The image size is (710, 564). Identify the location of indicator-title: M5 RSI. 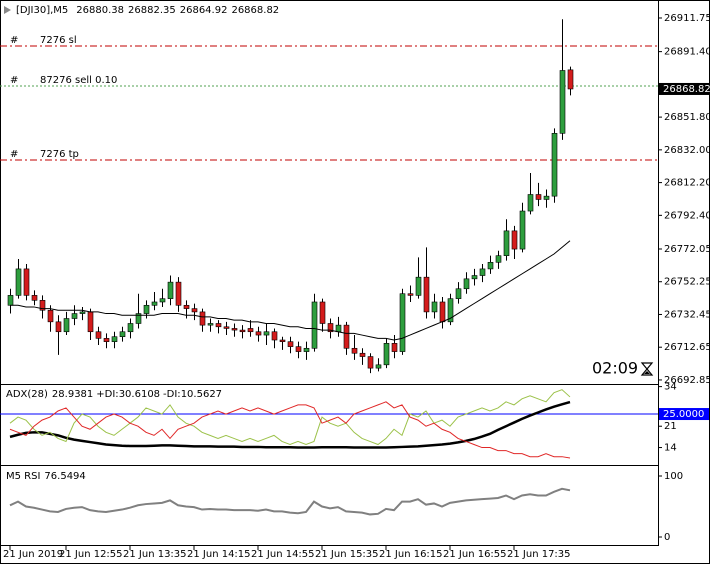
(23, 476).